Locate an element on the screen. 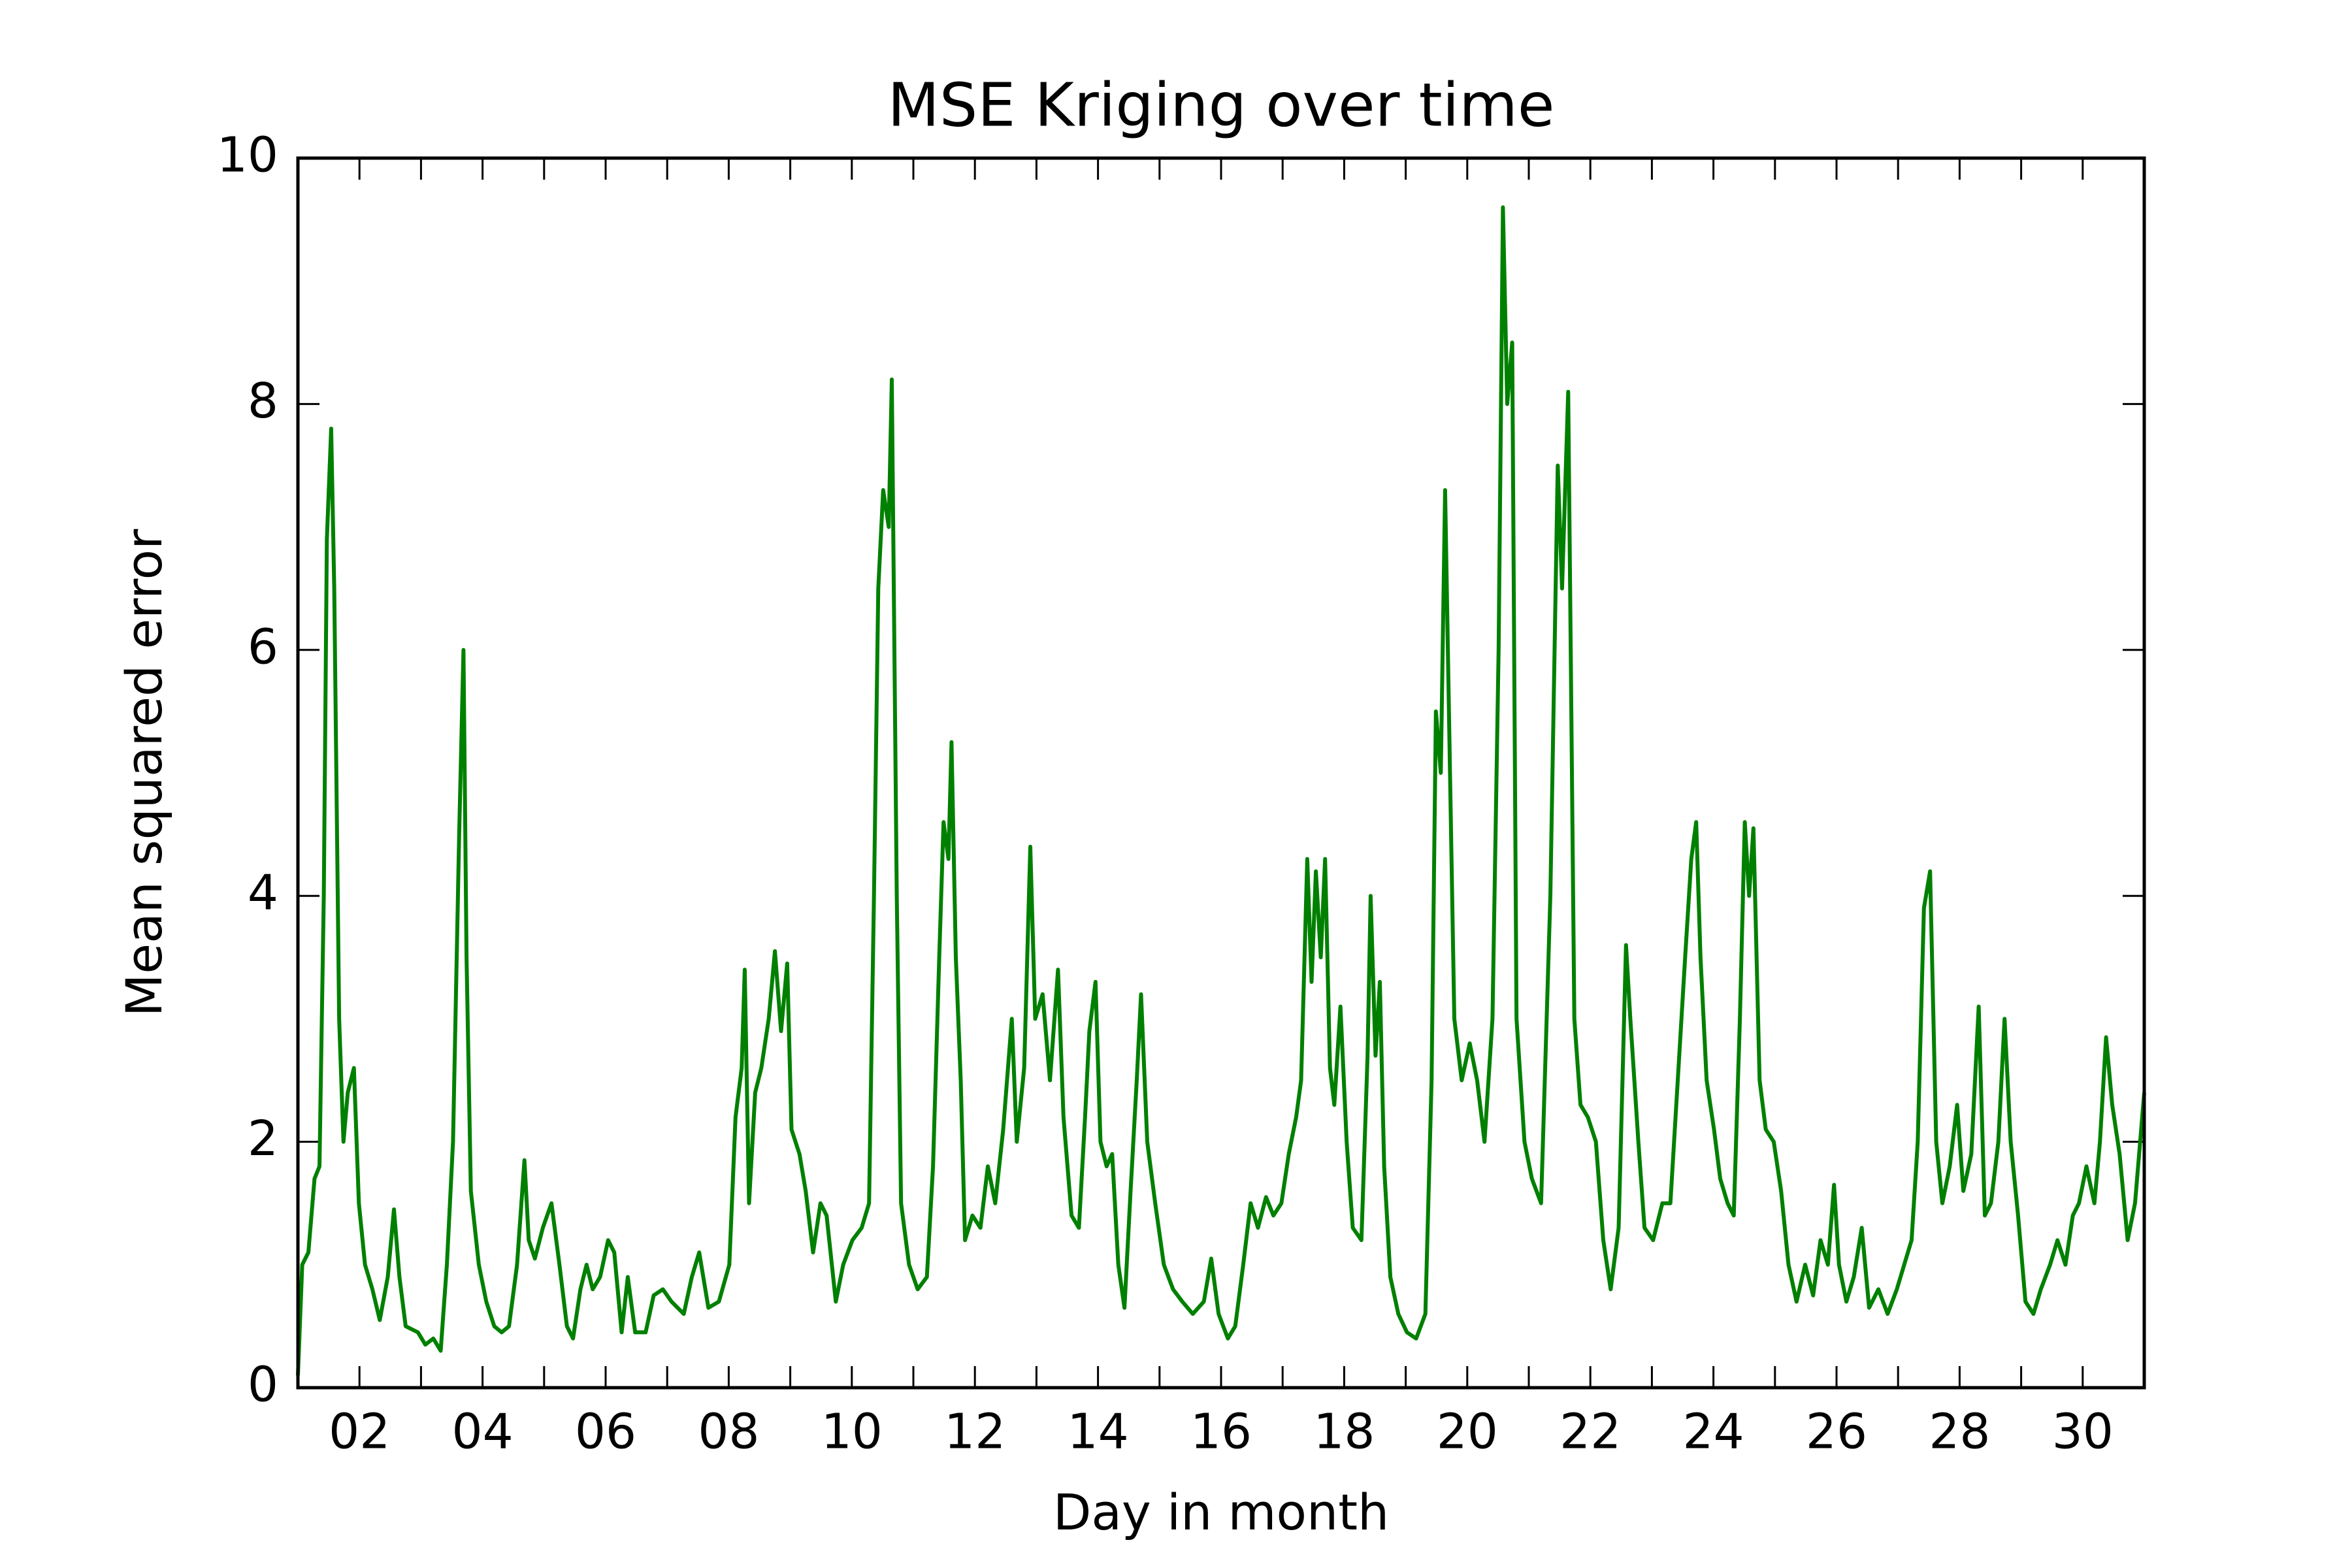  y-tick-label: 0 is located at coordinates (263, 1385).